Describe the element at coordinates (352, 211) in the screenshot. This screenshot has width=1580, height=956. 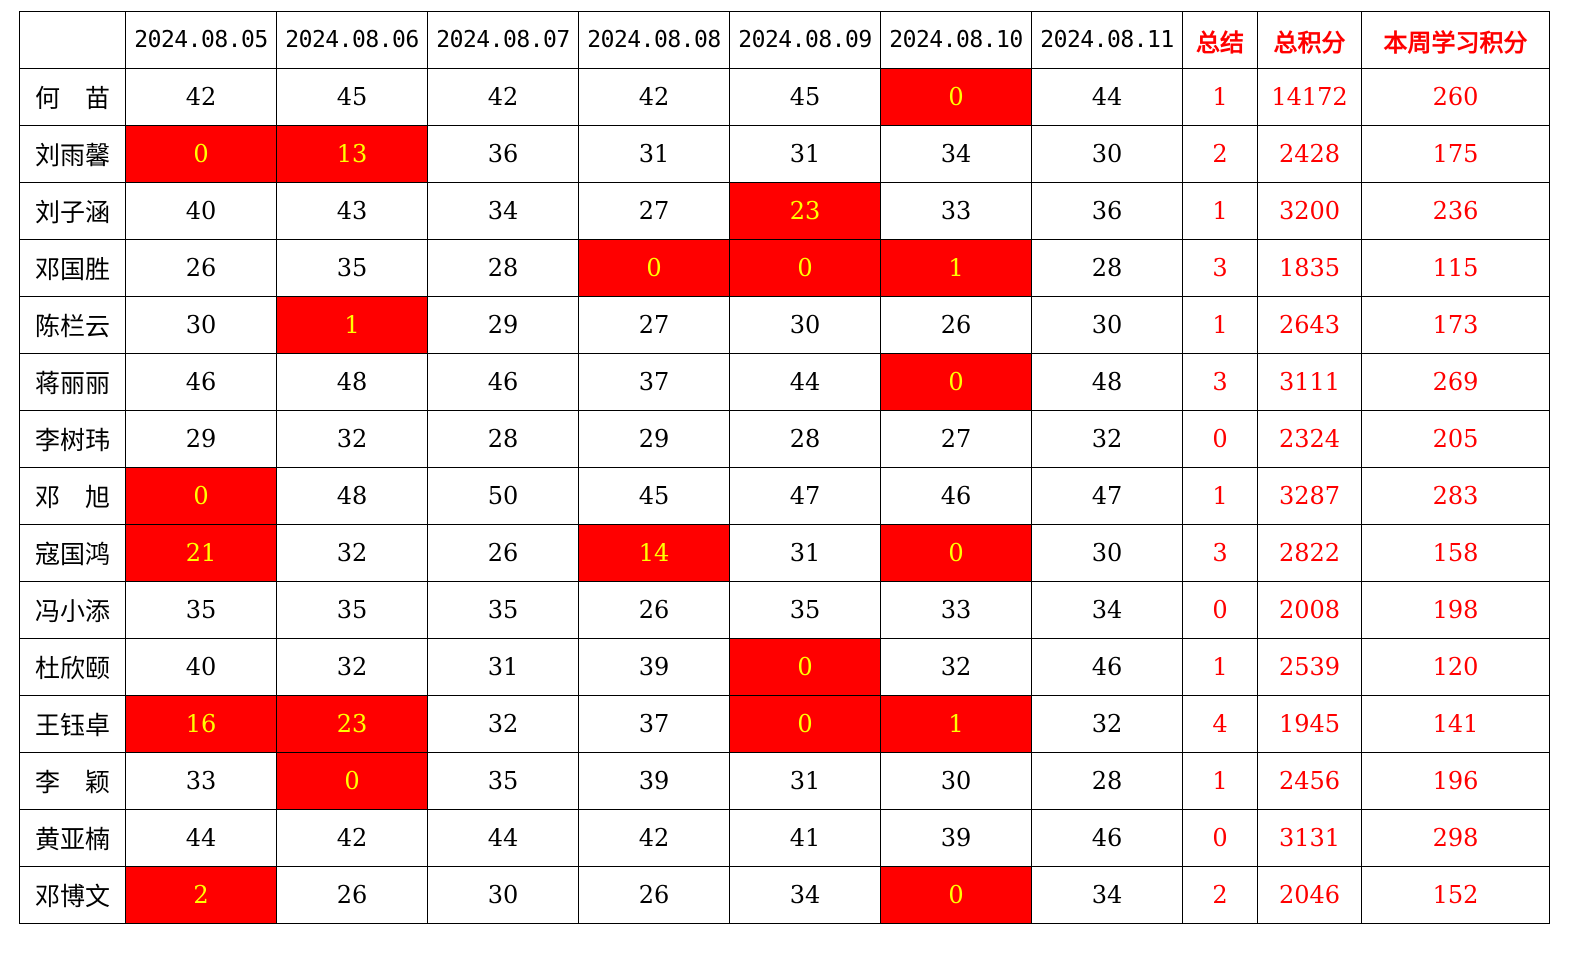
I see `daily-score: 43` at that location.